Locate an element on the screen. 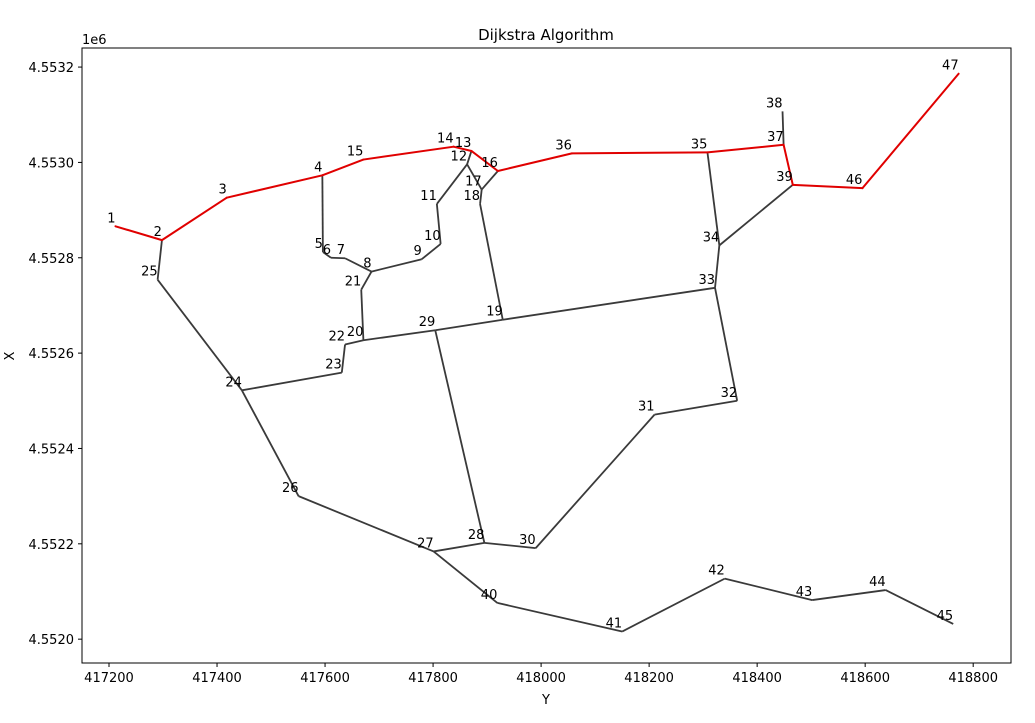 Image resolution: width=1035 pixels, height=723 pixels. node-label-4: 4 is located at coordinates (318, 167).